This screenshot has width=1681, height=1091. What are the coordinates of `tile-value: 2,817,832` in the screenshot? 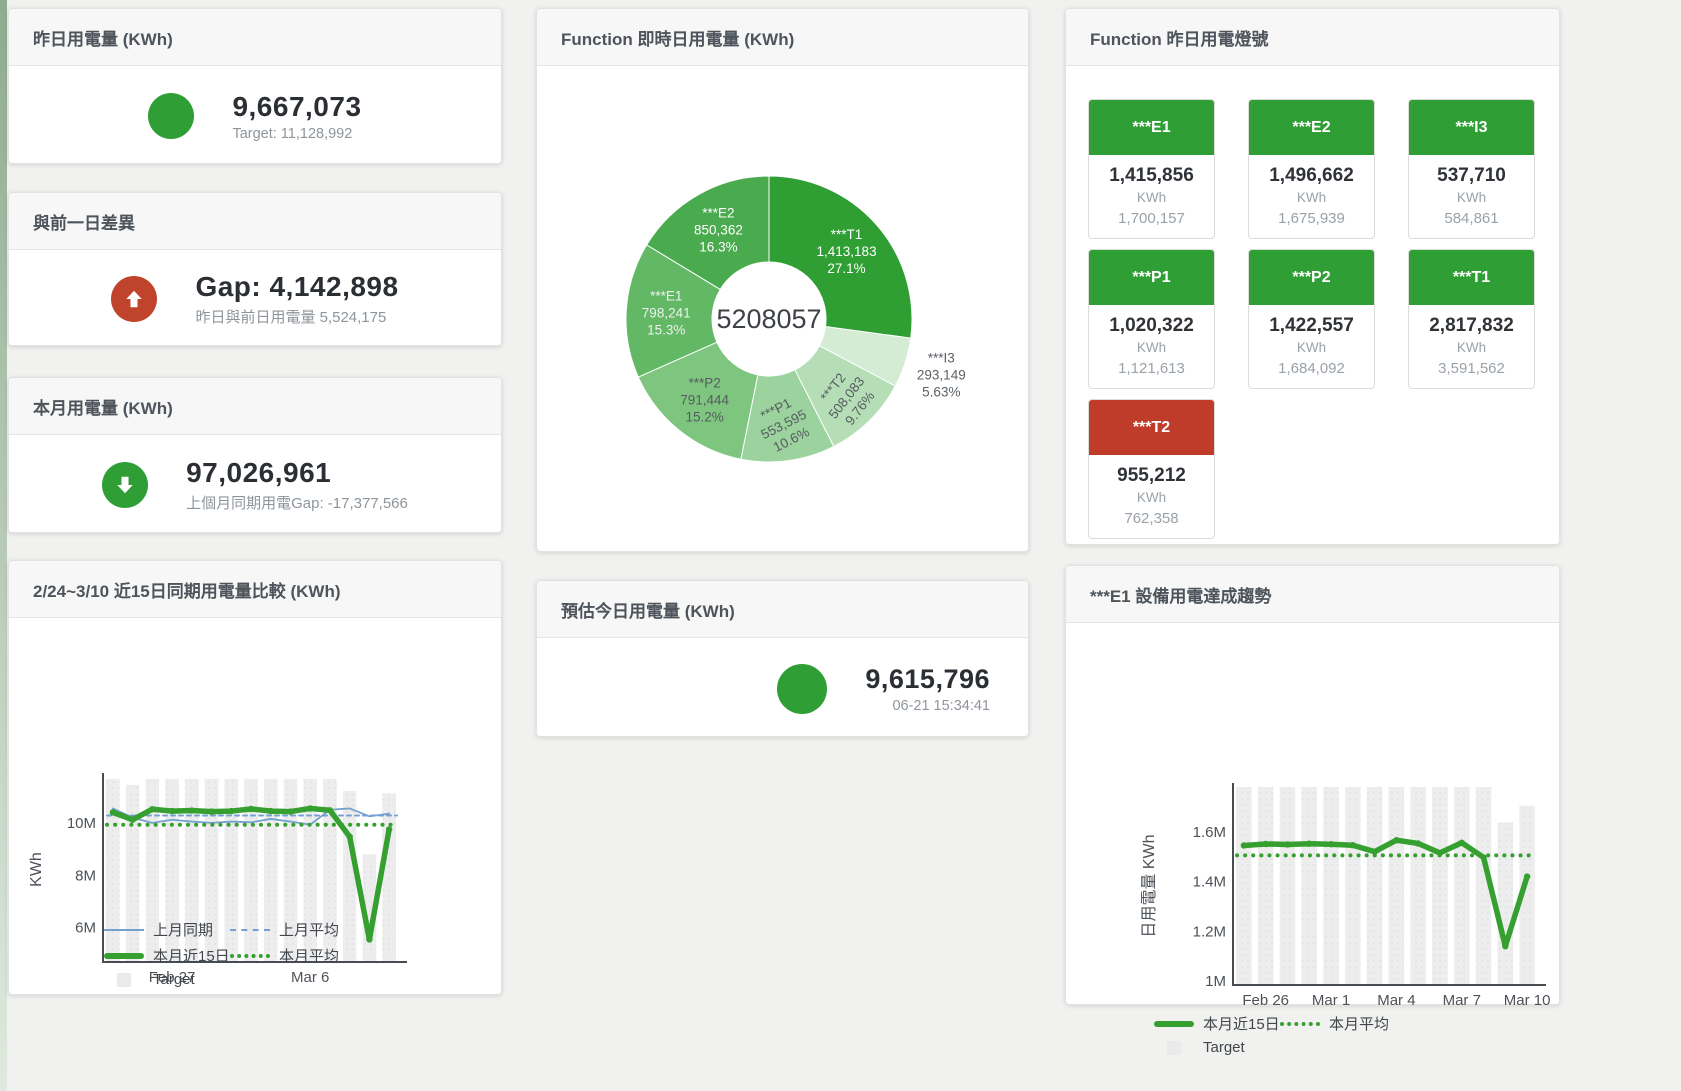 It's located at (1471, 325).